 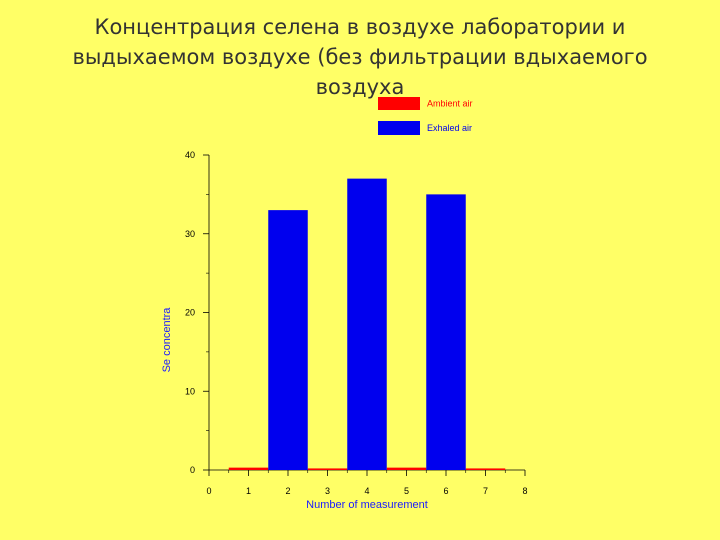 I want to click on x-tick-label: 6, so click(x=445, y=491).